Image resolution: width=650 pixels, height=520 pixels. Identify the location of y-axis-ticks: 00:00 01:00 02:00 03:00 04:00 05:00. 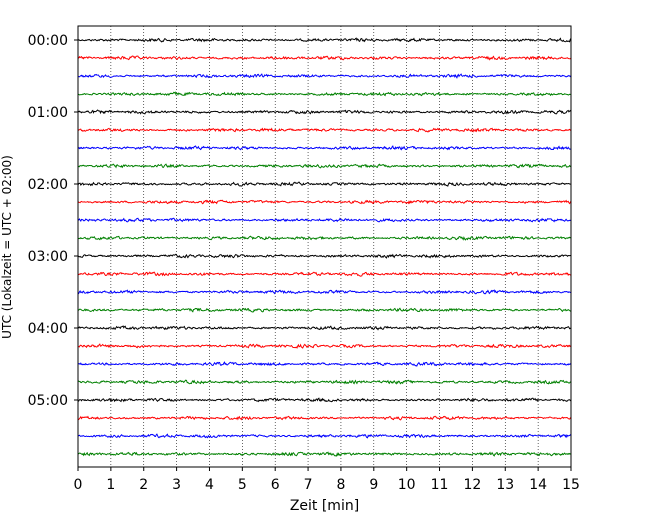
(53, 221).